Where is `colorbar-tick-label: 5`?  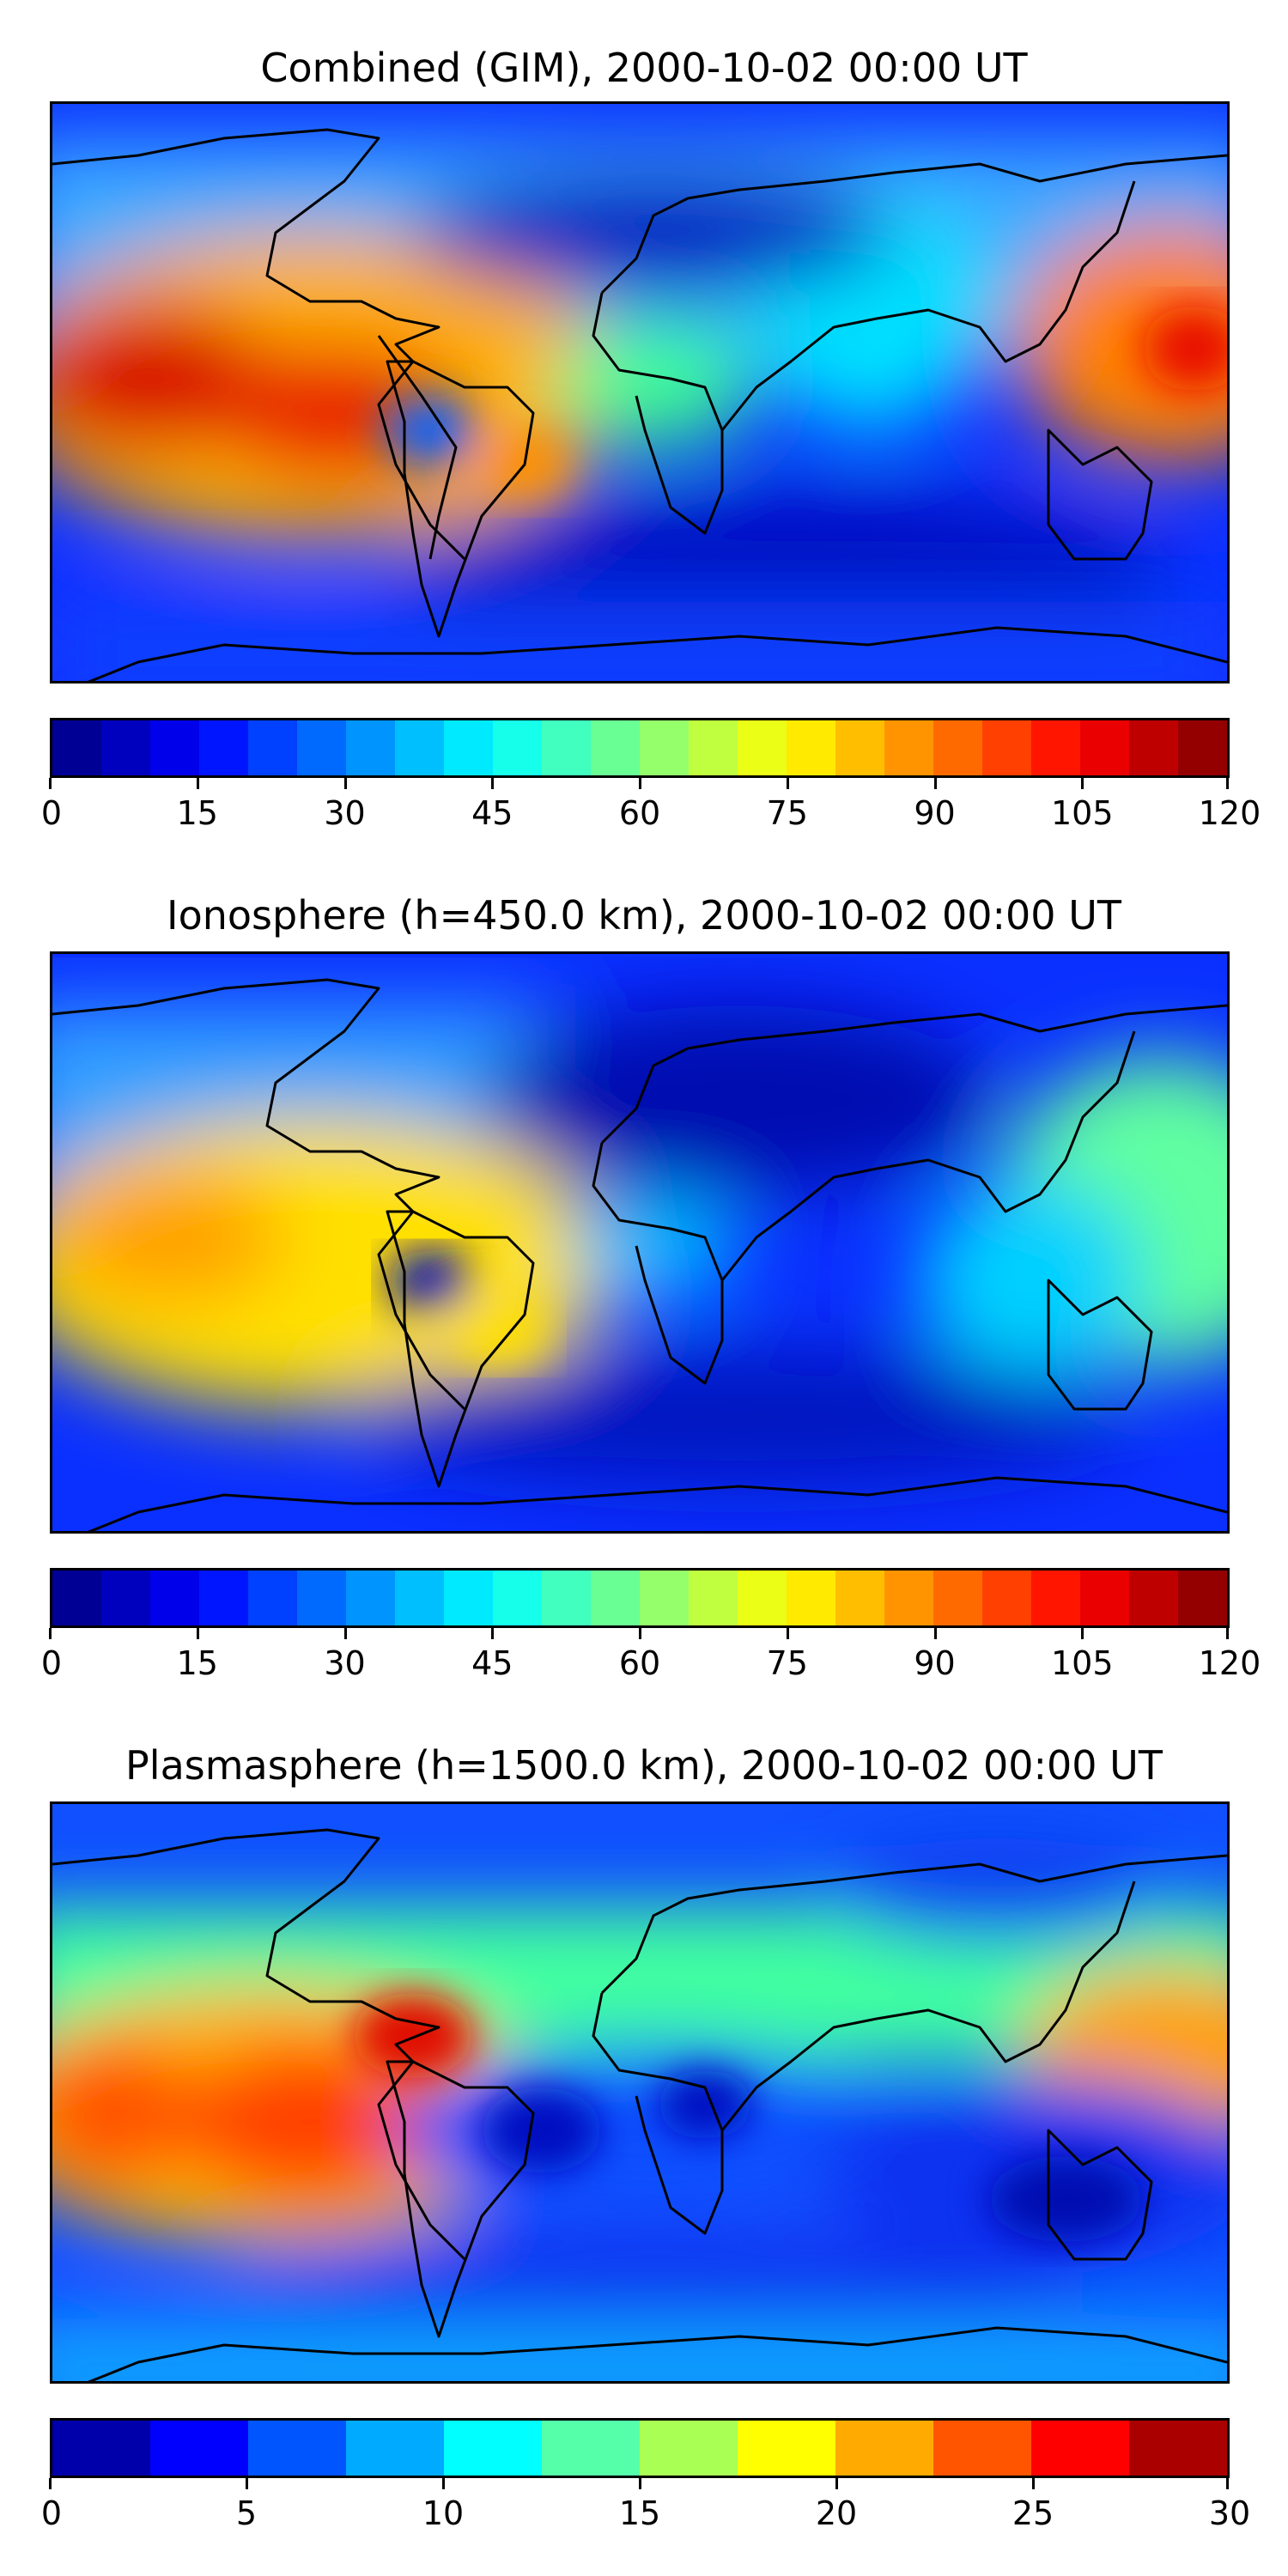
colorbar-tick-label: 5 is located at coordinates (247, 2513).